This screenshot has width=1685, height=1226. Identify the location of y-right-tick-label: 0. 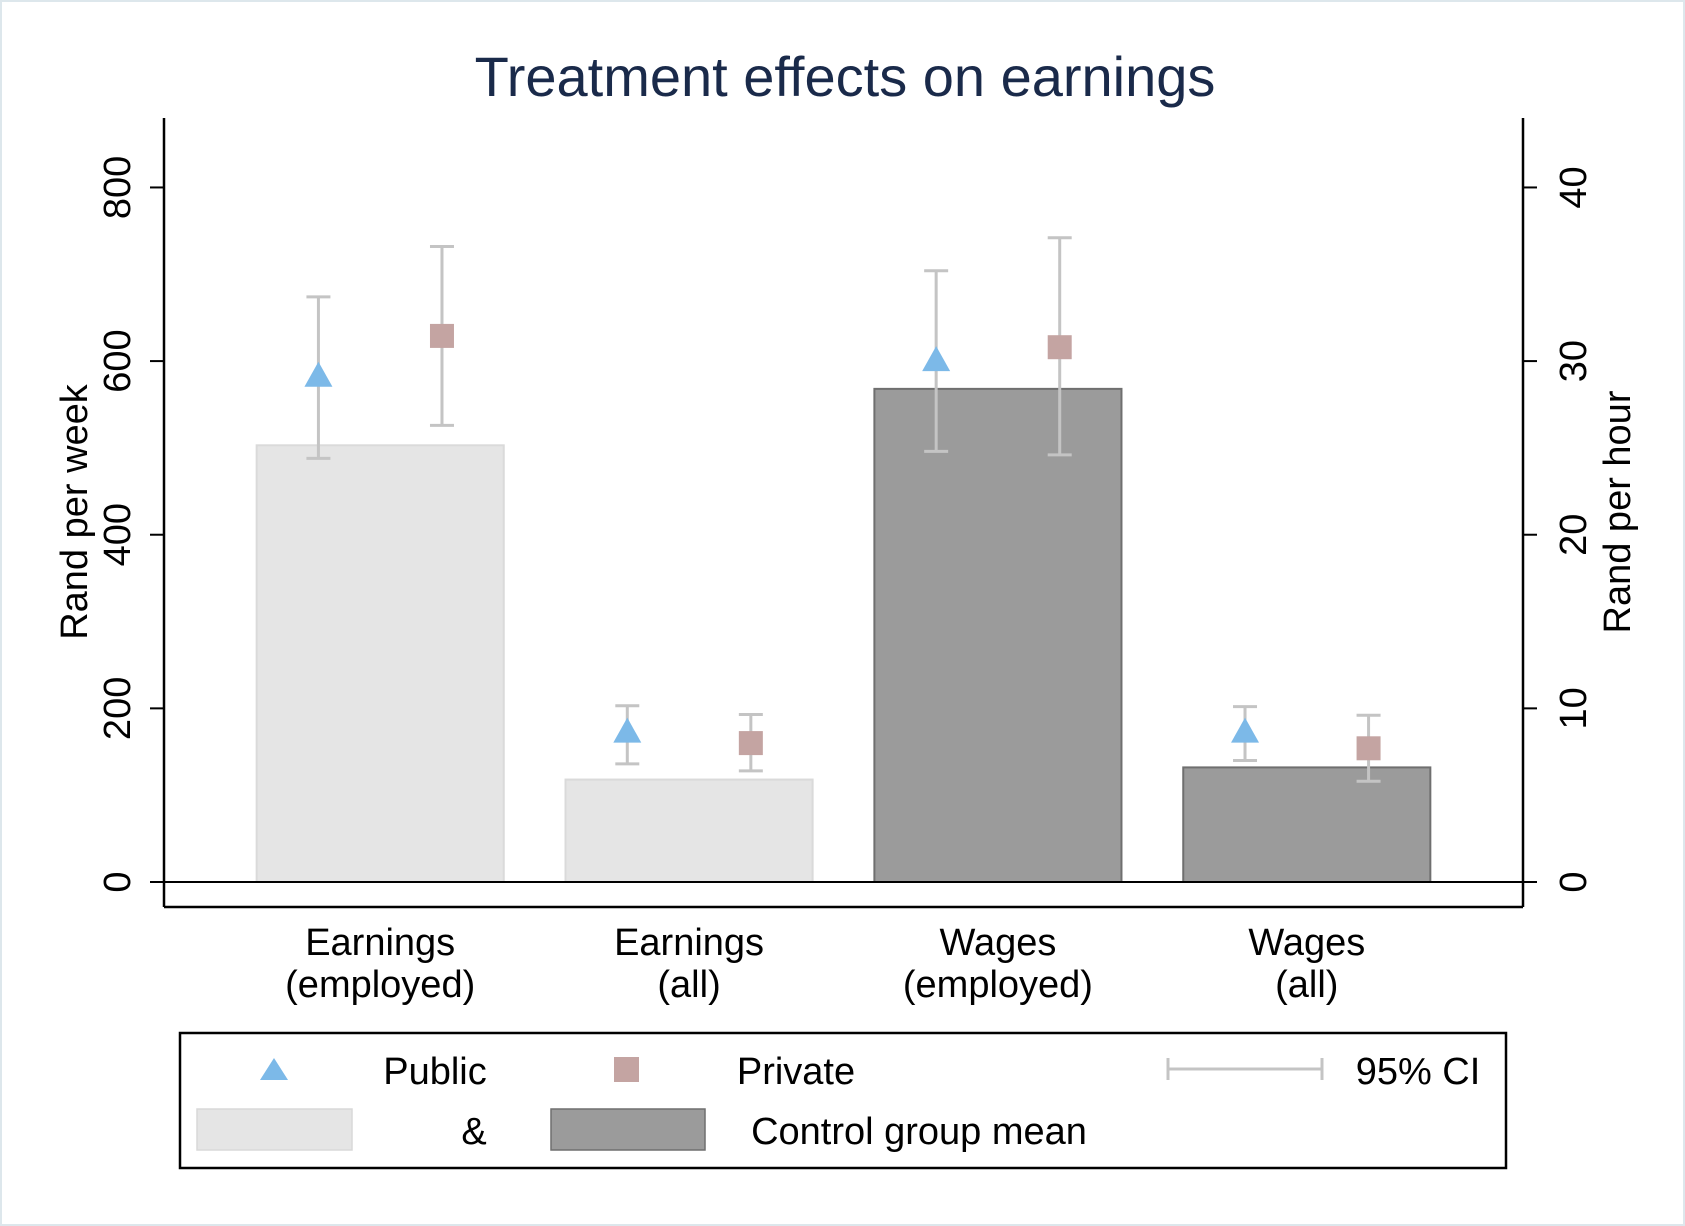
(1574, 881).